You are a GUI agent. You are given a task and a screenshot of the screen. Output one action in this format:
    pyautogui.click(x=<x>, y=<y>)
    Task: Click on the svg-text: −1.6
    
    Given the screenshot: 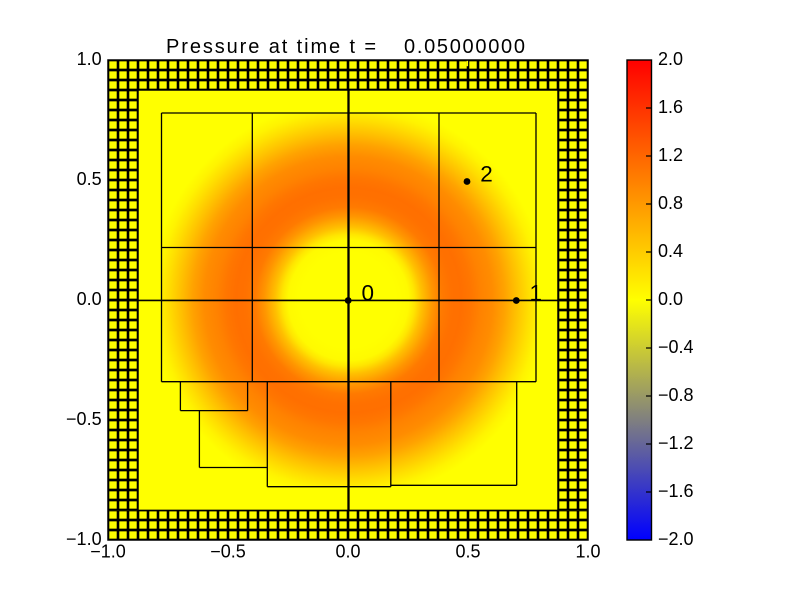 What is the action you would take?
    pyautogui.click(x=676, y=491)
    